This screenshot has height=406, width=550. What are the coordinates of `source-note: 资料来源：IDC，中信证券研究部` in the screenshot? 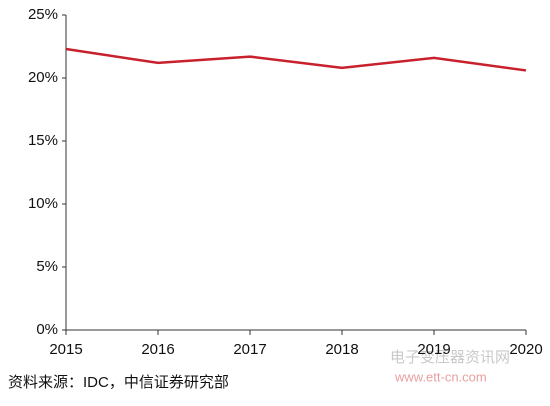 It's located at (118, 382).